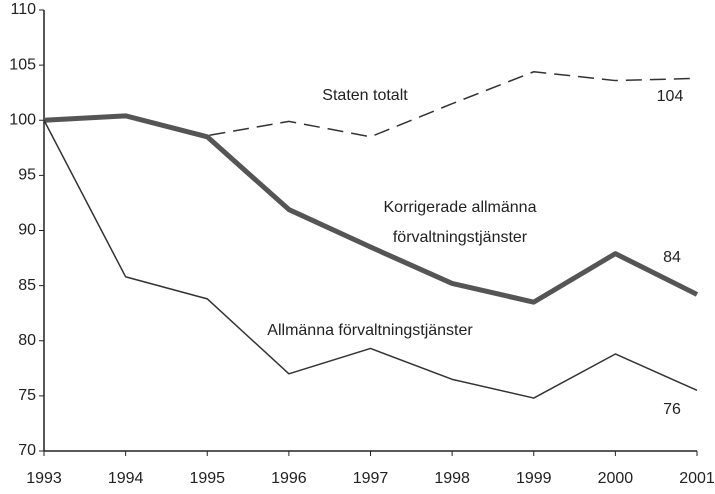 The height and width of the screenshot is (494, 715). Describe the element at coordinates (672, 257) in the screenshot. I see `end-label: 84` at that location.